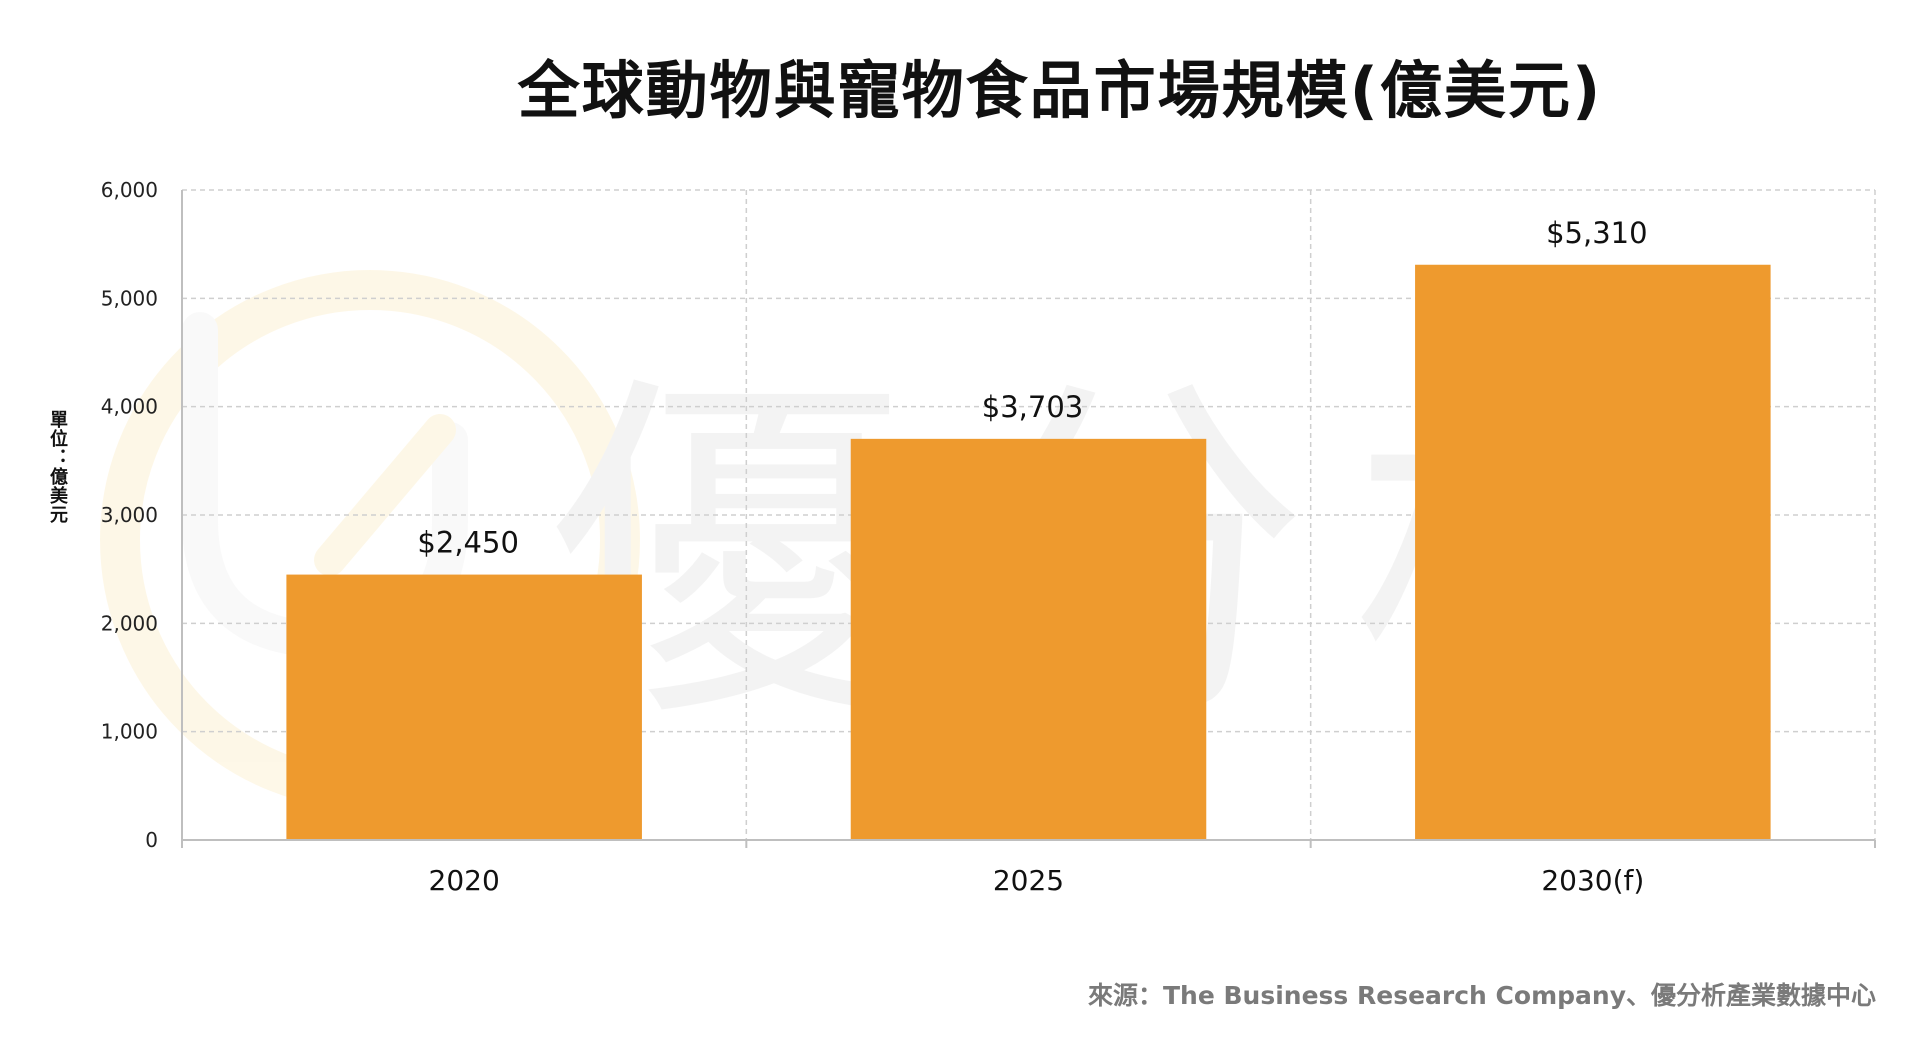 Image resolution: width=1920 pixels, height=1044 pixels. I want to click on y-tick-label: 3,000, so click(129, 515).